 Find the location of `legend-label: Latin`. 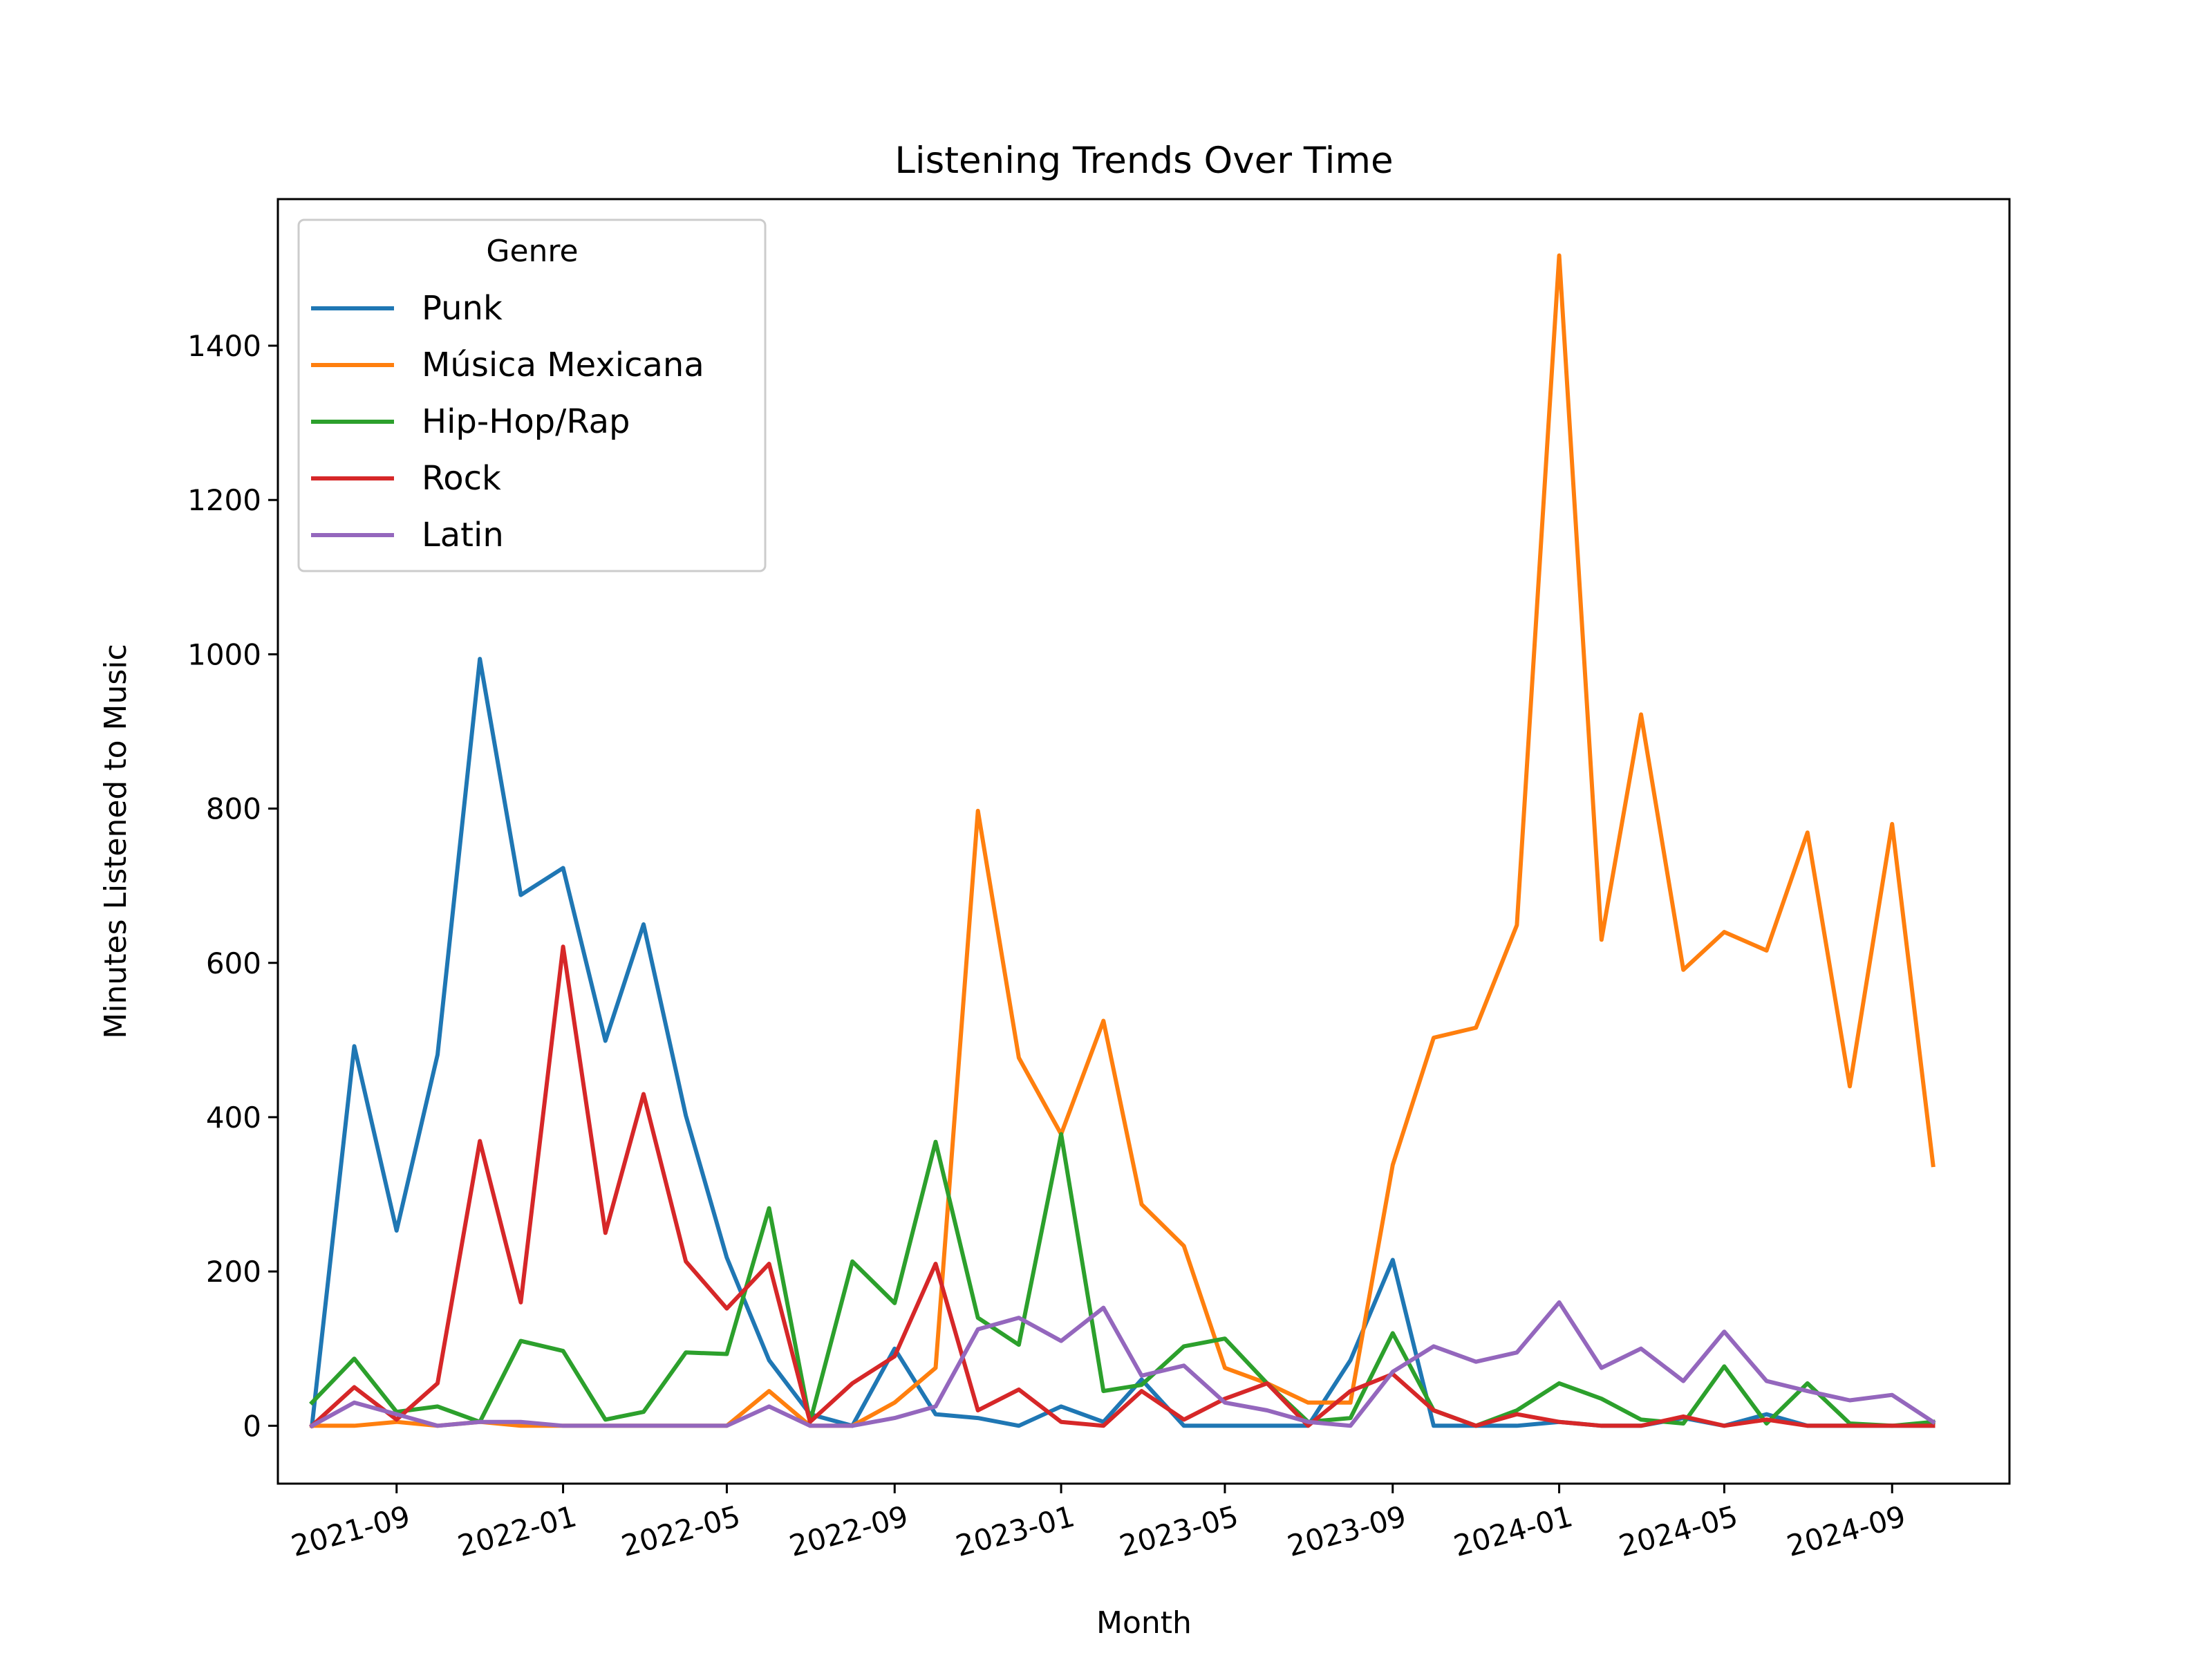

legend-label: Latin is located at coordinates (463, 535).